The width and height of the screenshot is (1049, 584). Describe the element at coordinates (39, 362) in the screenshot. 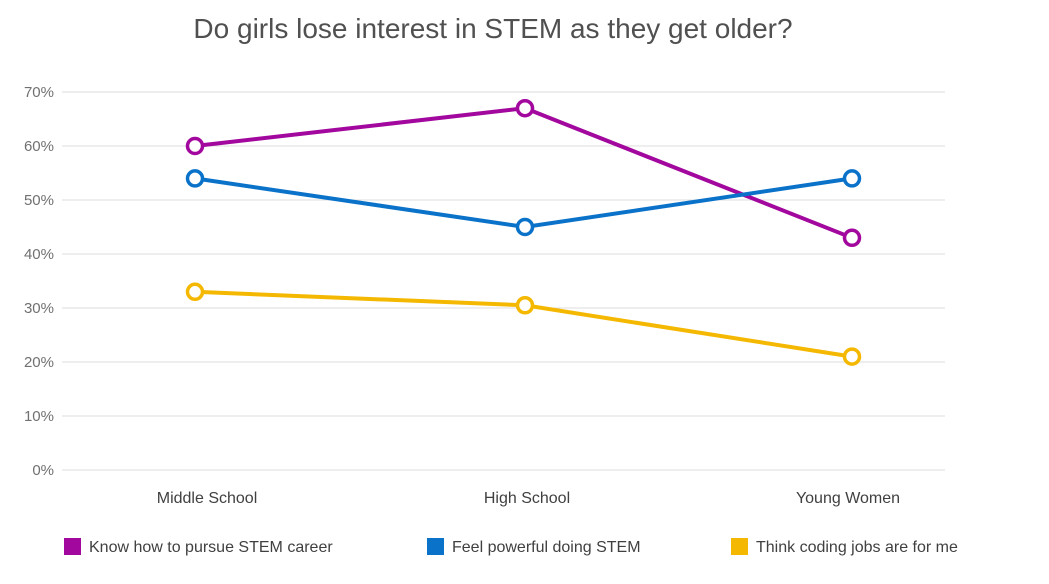

I see `y-tick-label: 20%` at that location.